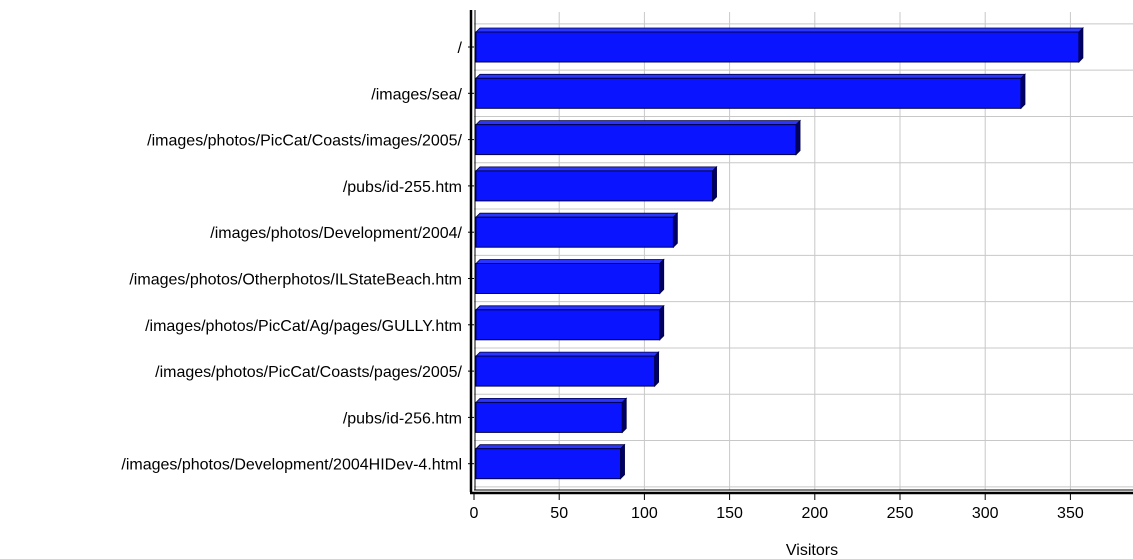  What do you see at coordinates (777, 513) in the screenshot?
I see `tick-labels: 0 50 100 150 200 250 300 350` at bounding box center [777, 513].